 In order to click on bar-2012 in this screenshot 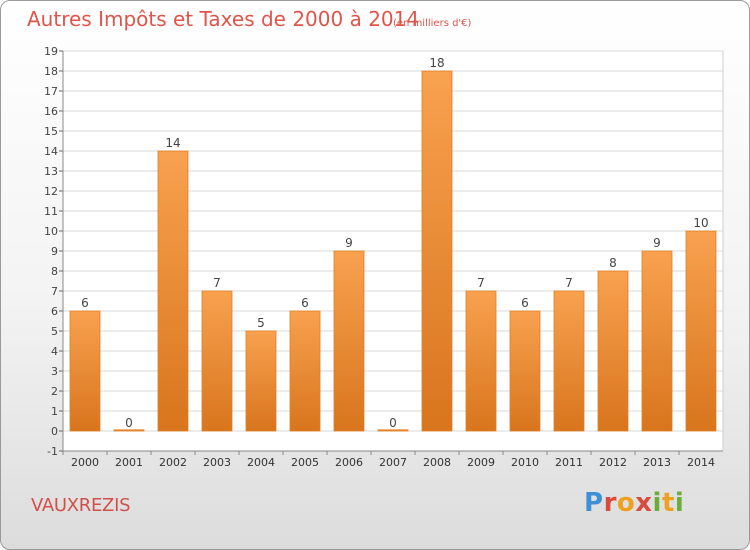, I will do `click(613, 351)`.